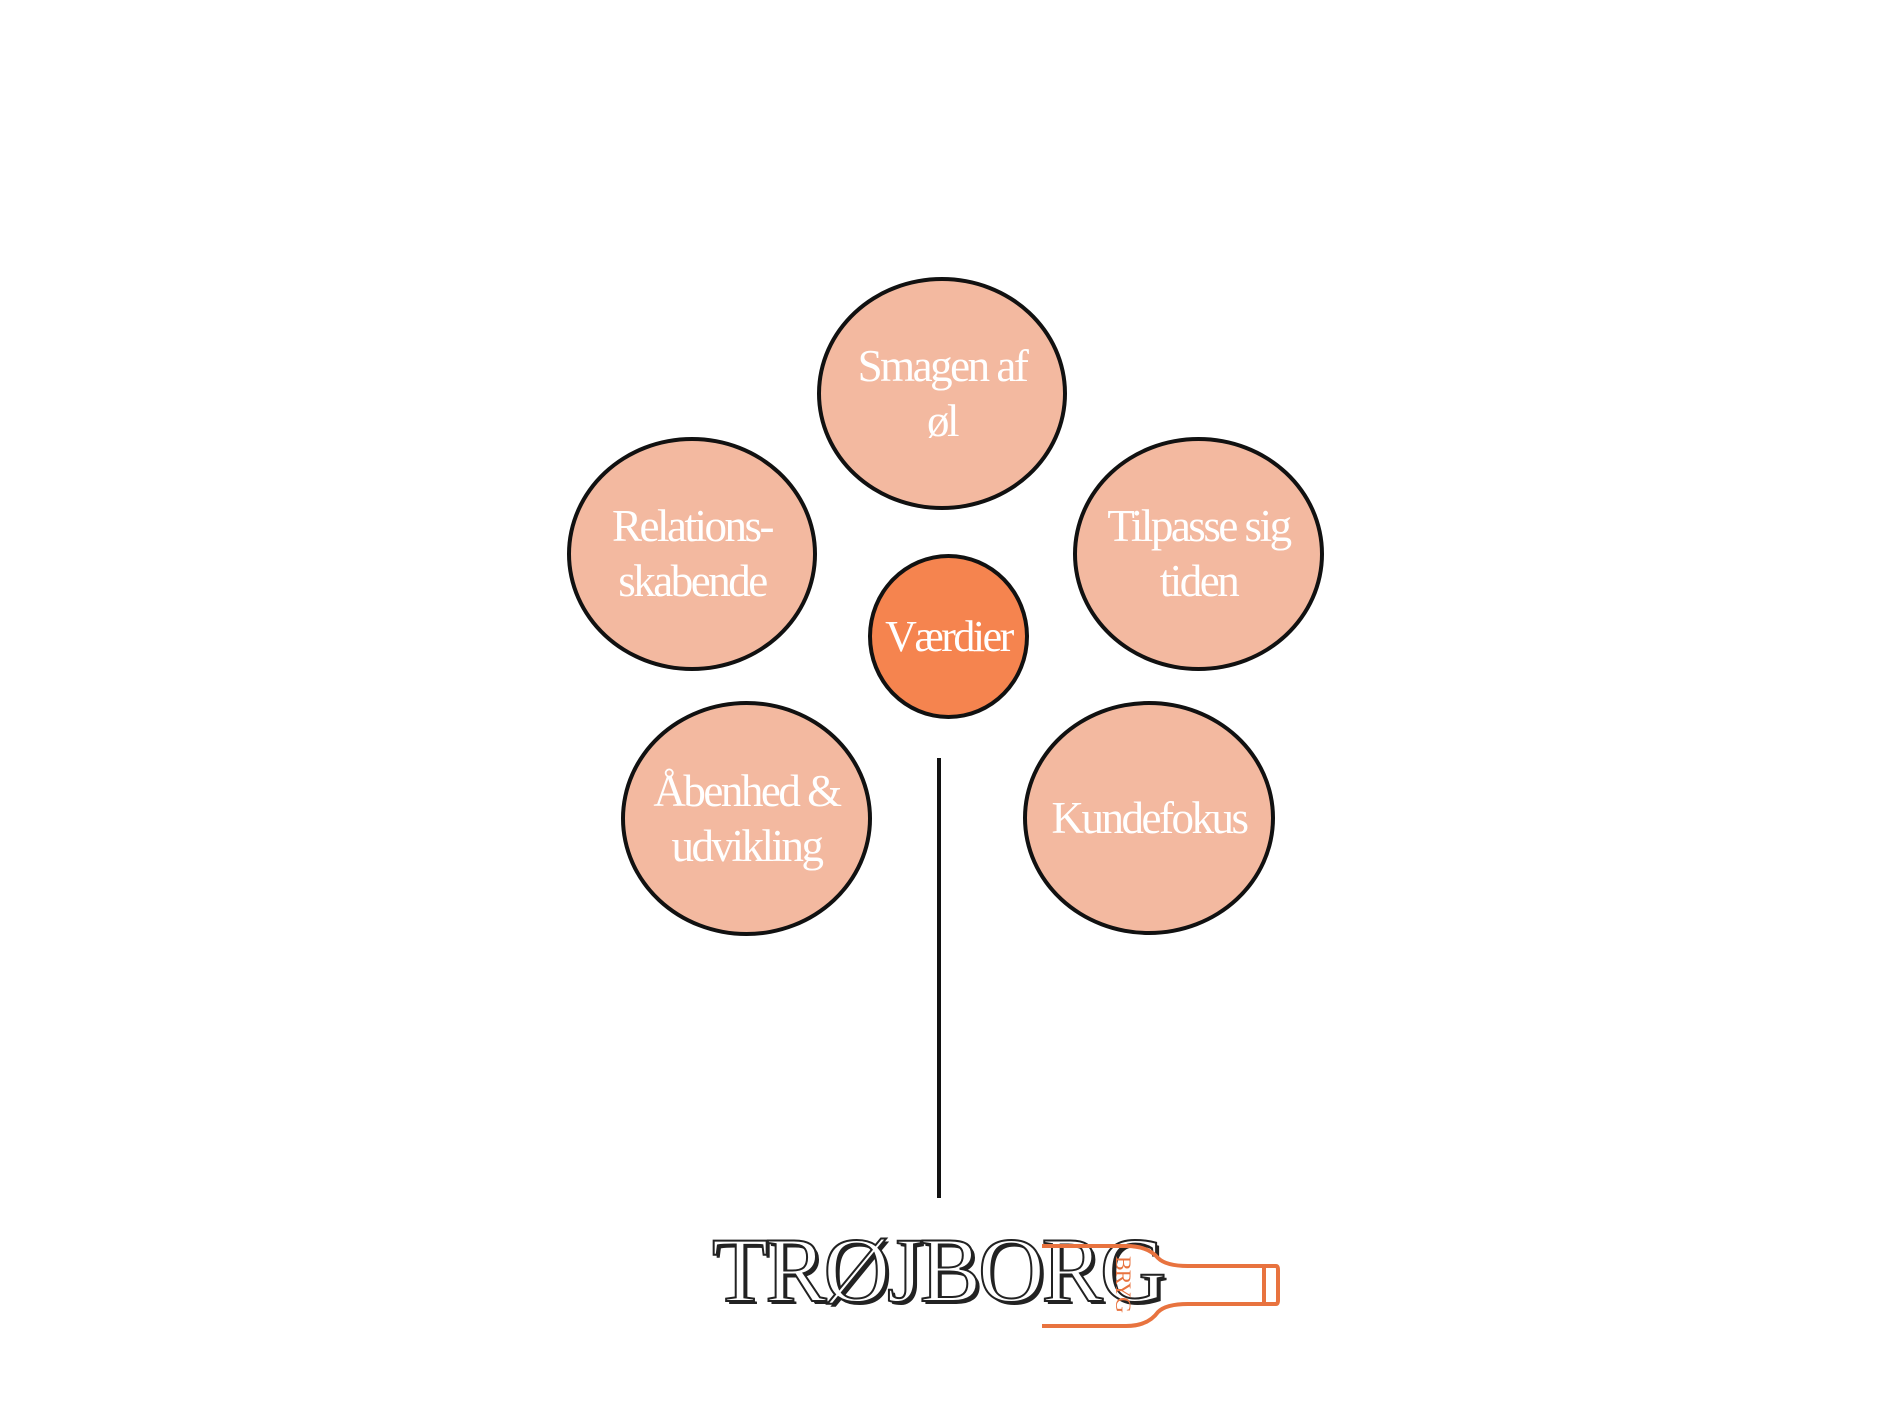 The image size is (1890, 1417). I want to click on petal-upper-right-text: Tilpasse sig tiden, so click(1198, 554).